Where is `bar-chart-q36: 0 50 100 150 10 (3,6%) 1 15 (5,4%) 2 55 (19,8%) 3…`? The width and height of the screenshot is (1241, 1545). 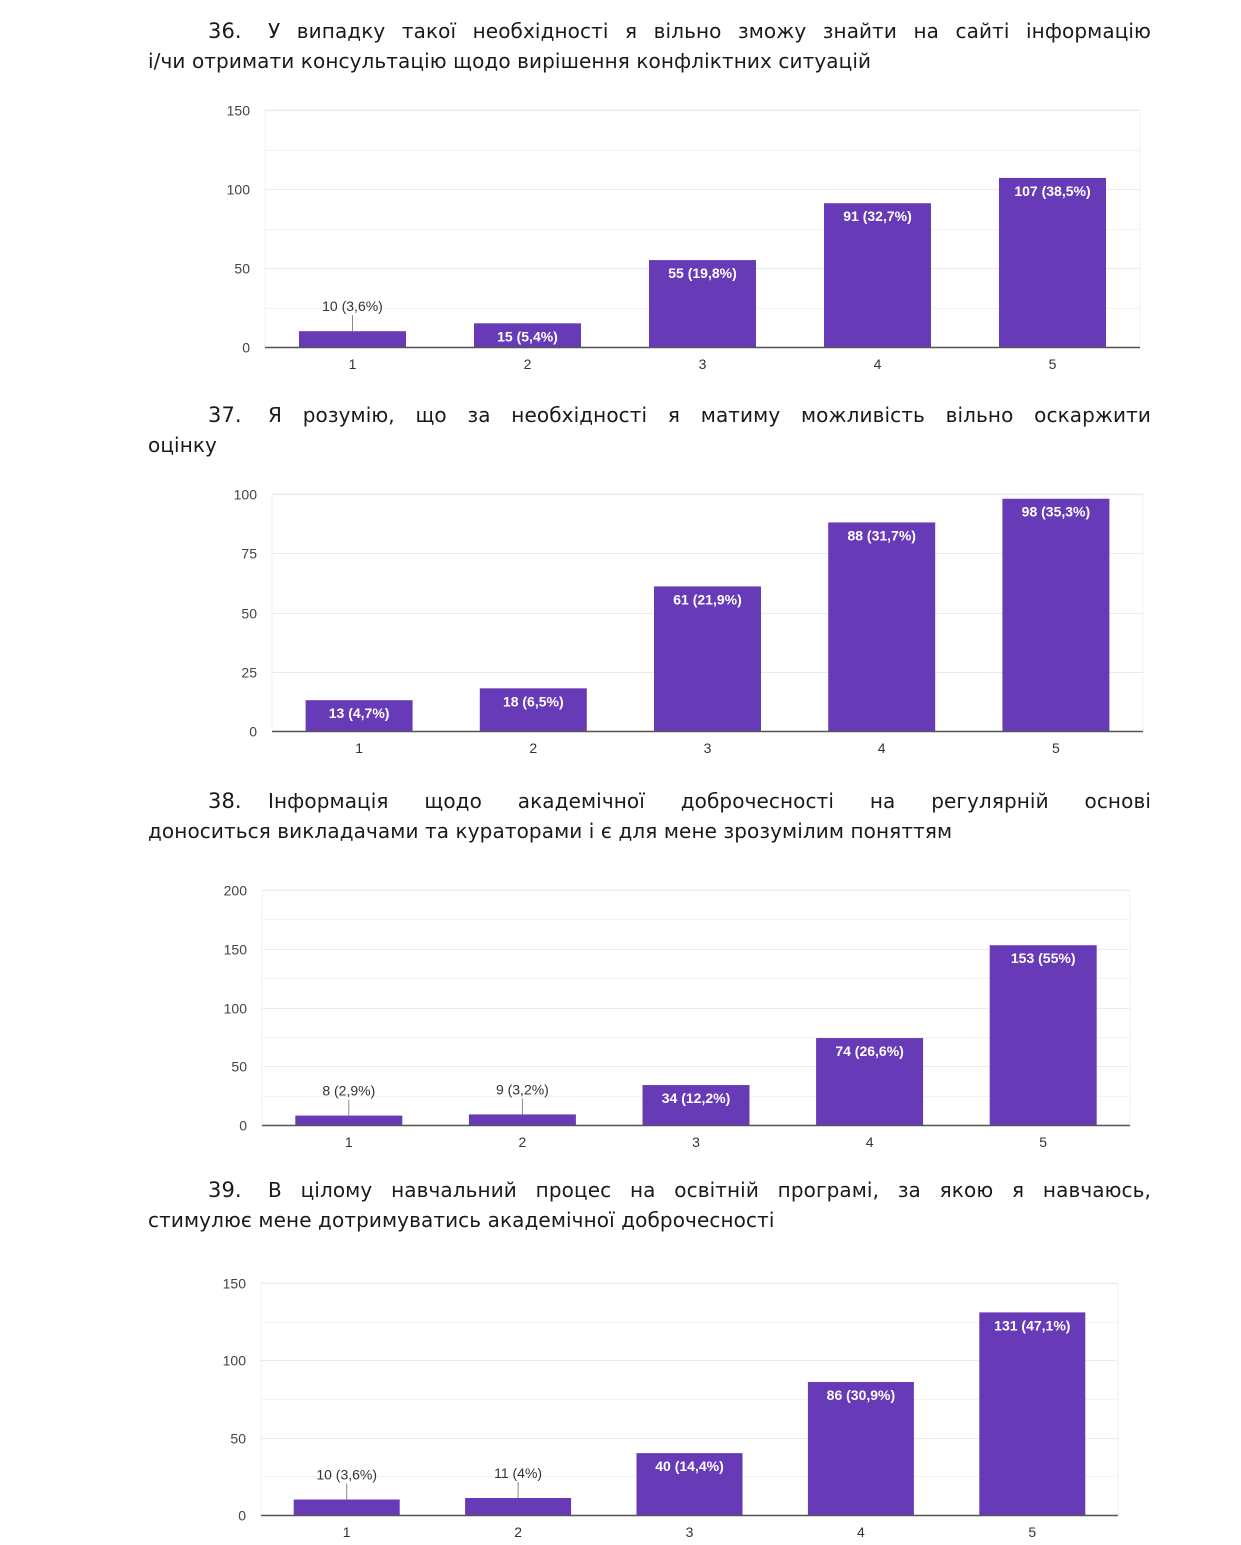 bar-chart-q36: 0 50 100 150 10 (3,6%) 1 15 (5,4%) 2 55 (19,8%) 3… is located at coordinates (684, 237).